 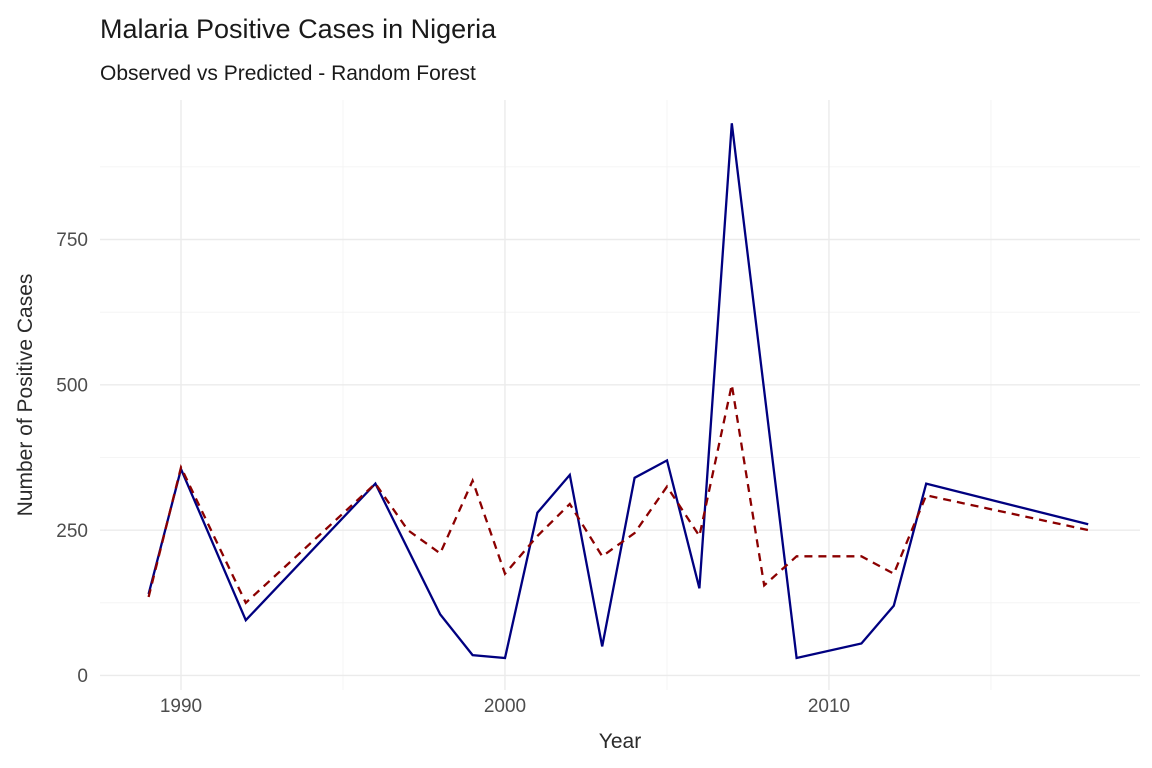 What do you see at coordinates (505, 706) in the screenshot?
I see `x-axis-tick-label: 2000` at bounding box center [505, 706].